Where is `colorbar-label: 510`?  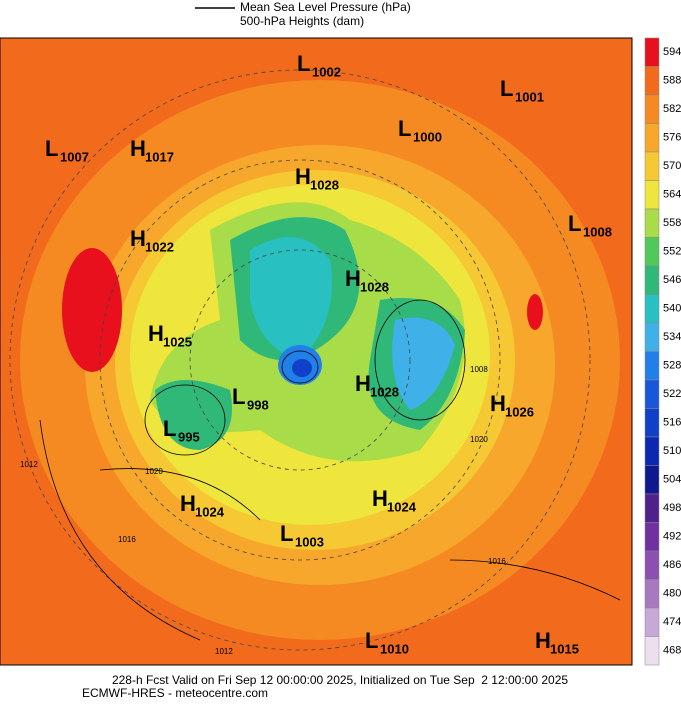 colorbar-label: 510 is located at coordinates (672, 451).